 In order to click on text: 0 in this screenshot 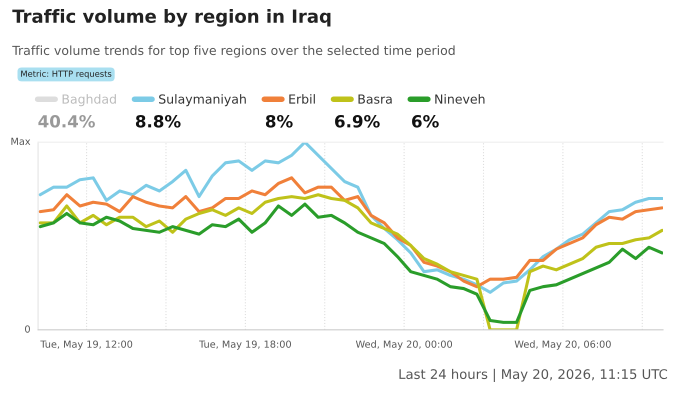, I will do `click(27, 329)`.